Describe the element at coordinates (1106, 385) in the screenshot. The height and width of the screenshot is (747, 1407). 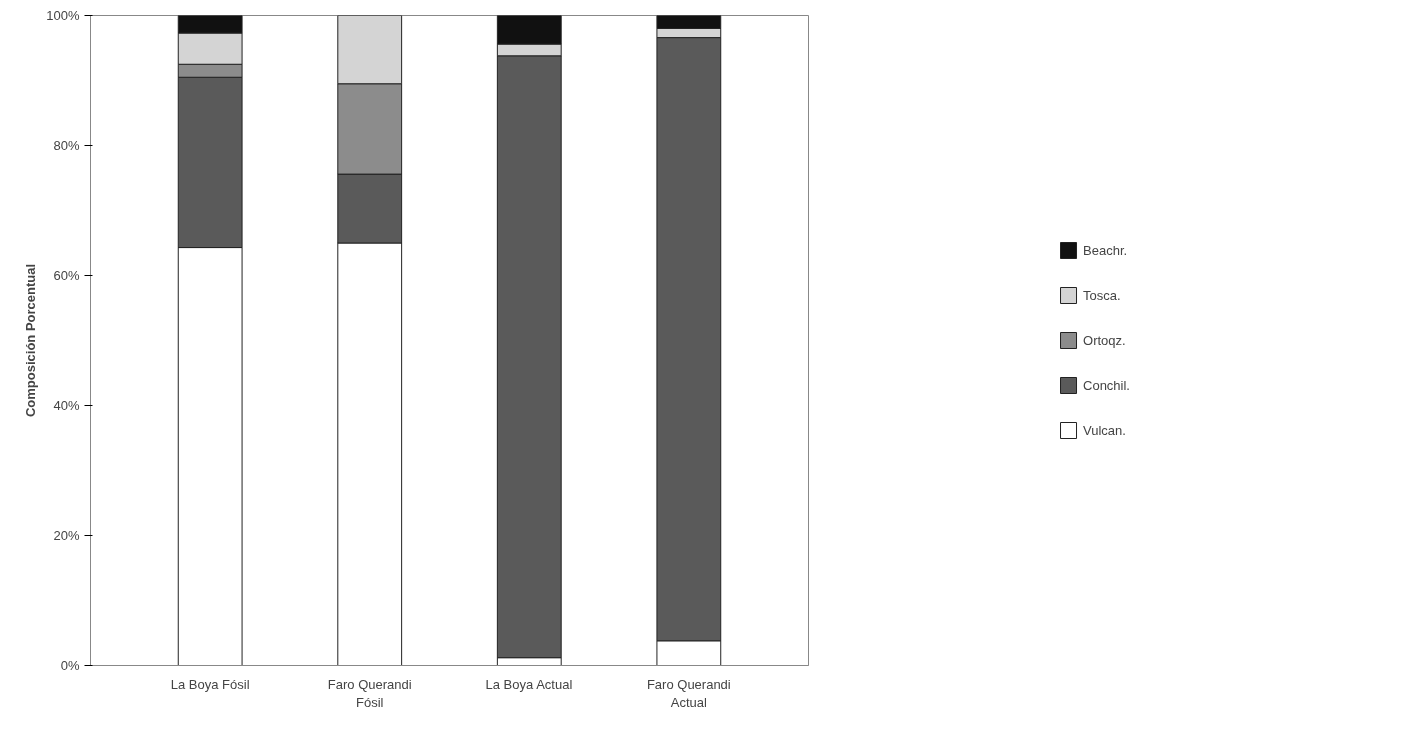
I see `legend-label: Conchil.` at that location.